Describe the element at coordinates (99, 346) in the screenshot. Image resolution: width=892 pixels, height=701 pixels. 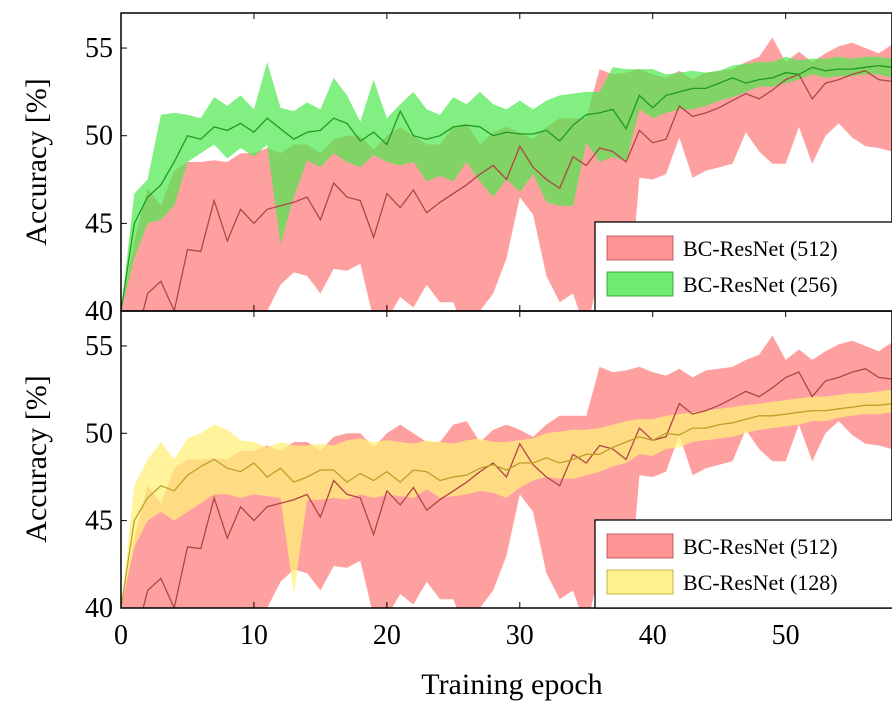
I see `bottom-y-tick-label: 55` at that location.